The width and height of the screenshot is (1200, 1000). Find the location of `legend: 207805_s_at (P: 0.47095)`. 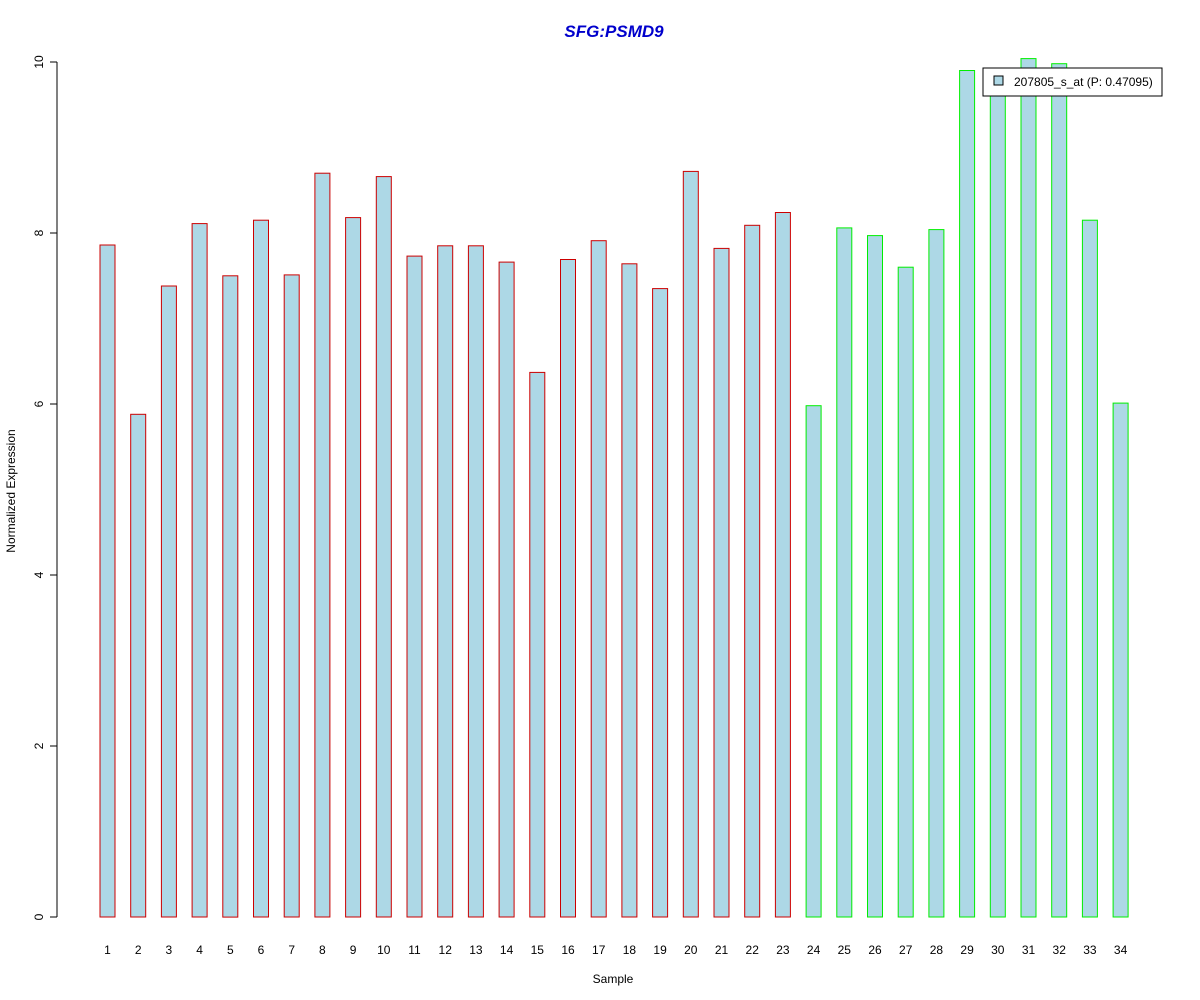

legend: 207805_s_at (P: 0.47095) is located at coordinates (1072, 82).